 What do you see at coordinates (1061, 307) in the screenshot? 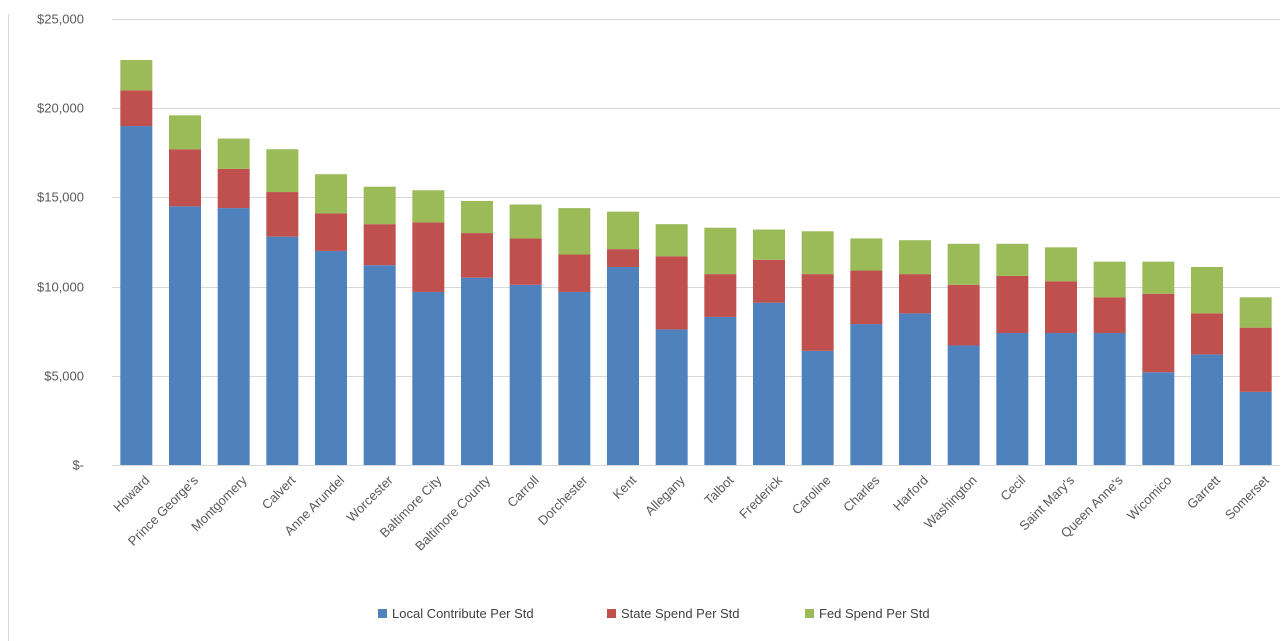
I see `bar-state-spend-per-std-saint-mary-s` at bounding box center [1061, 307].